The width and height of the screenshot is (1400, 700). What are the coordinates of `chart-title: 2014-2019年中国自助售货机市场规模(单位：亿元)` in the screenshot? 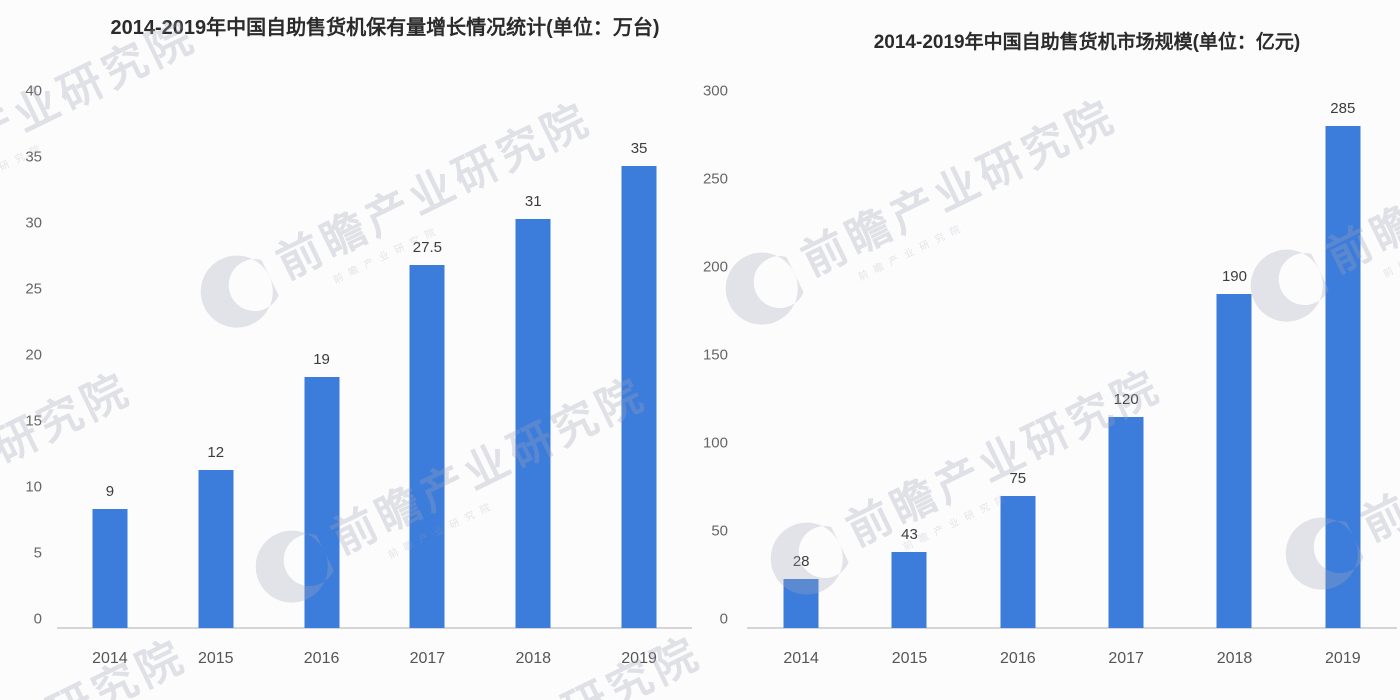 It's located at (1087, 42).